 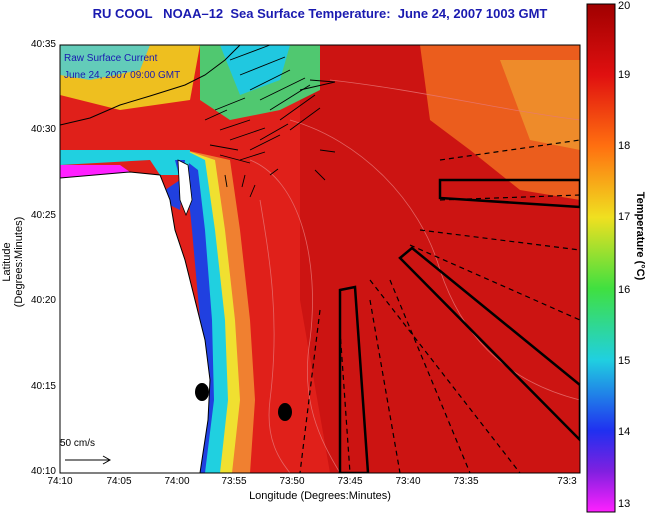 What do you see at coordinates (350, 481) in the screenshot?
I see `x-tick: 73:45` at bounding box center [350, 481].